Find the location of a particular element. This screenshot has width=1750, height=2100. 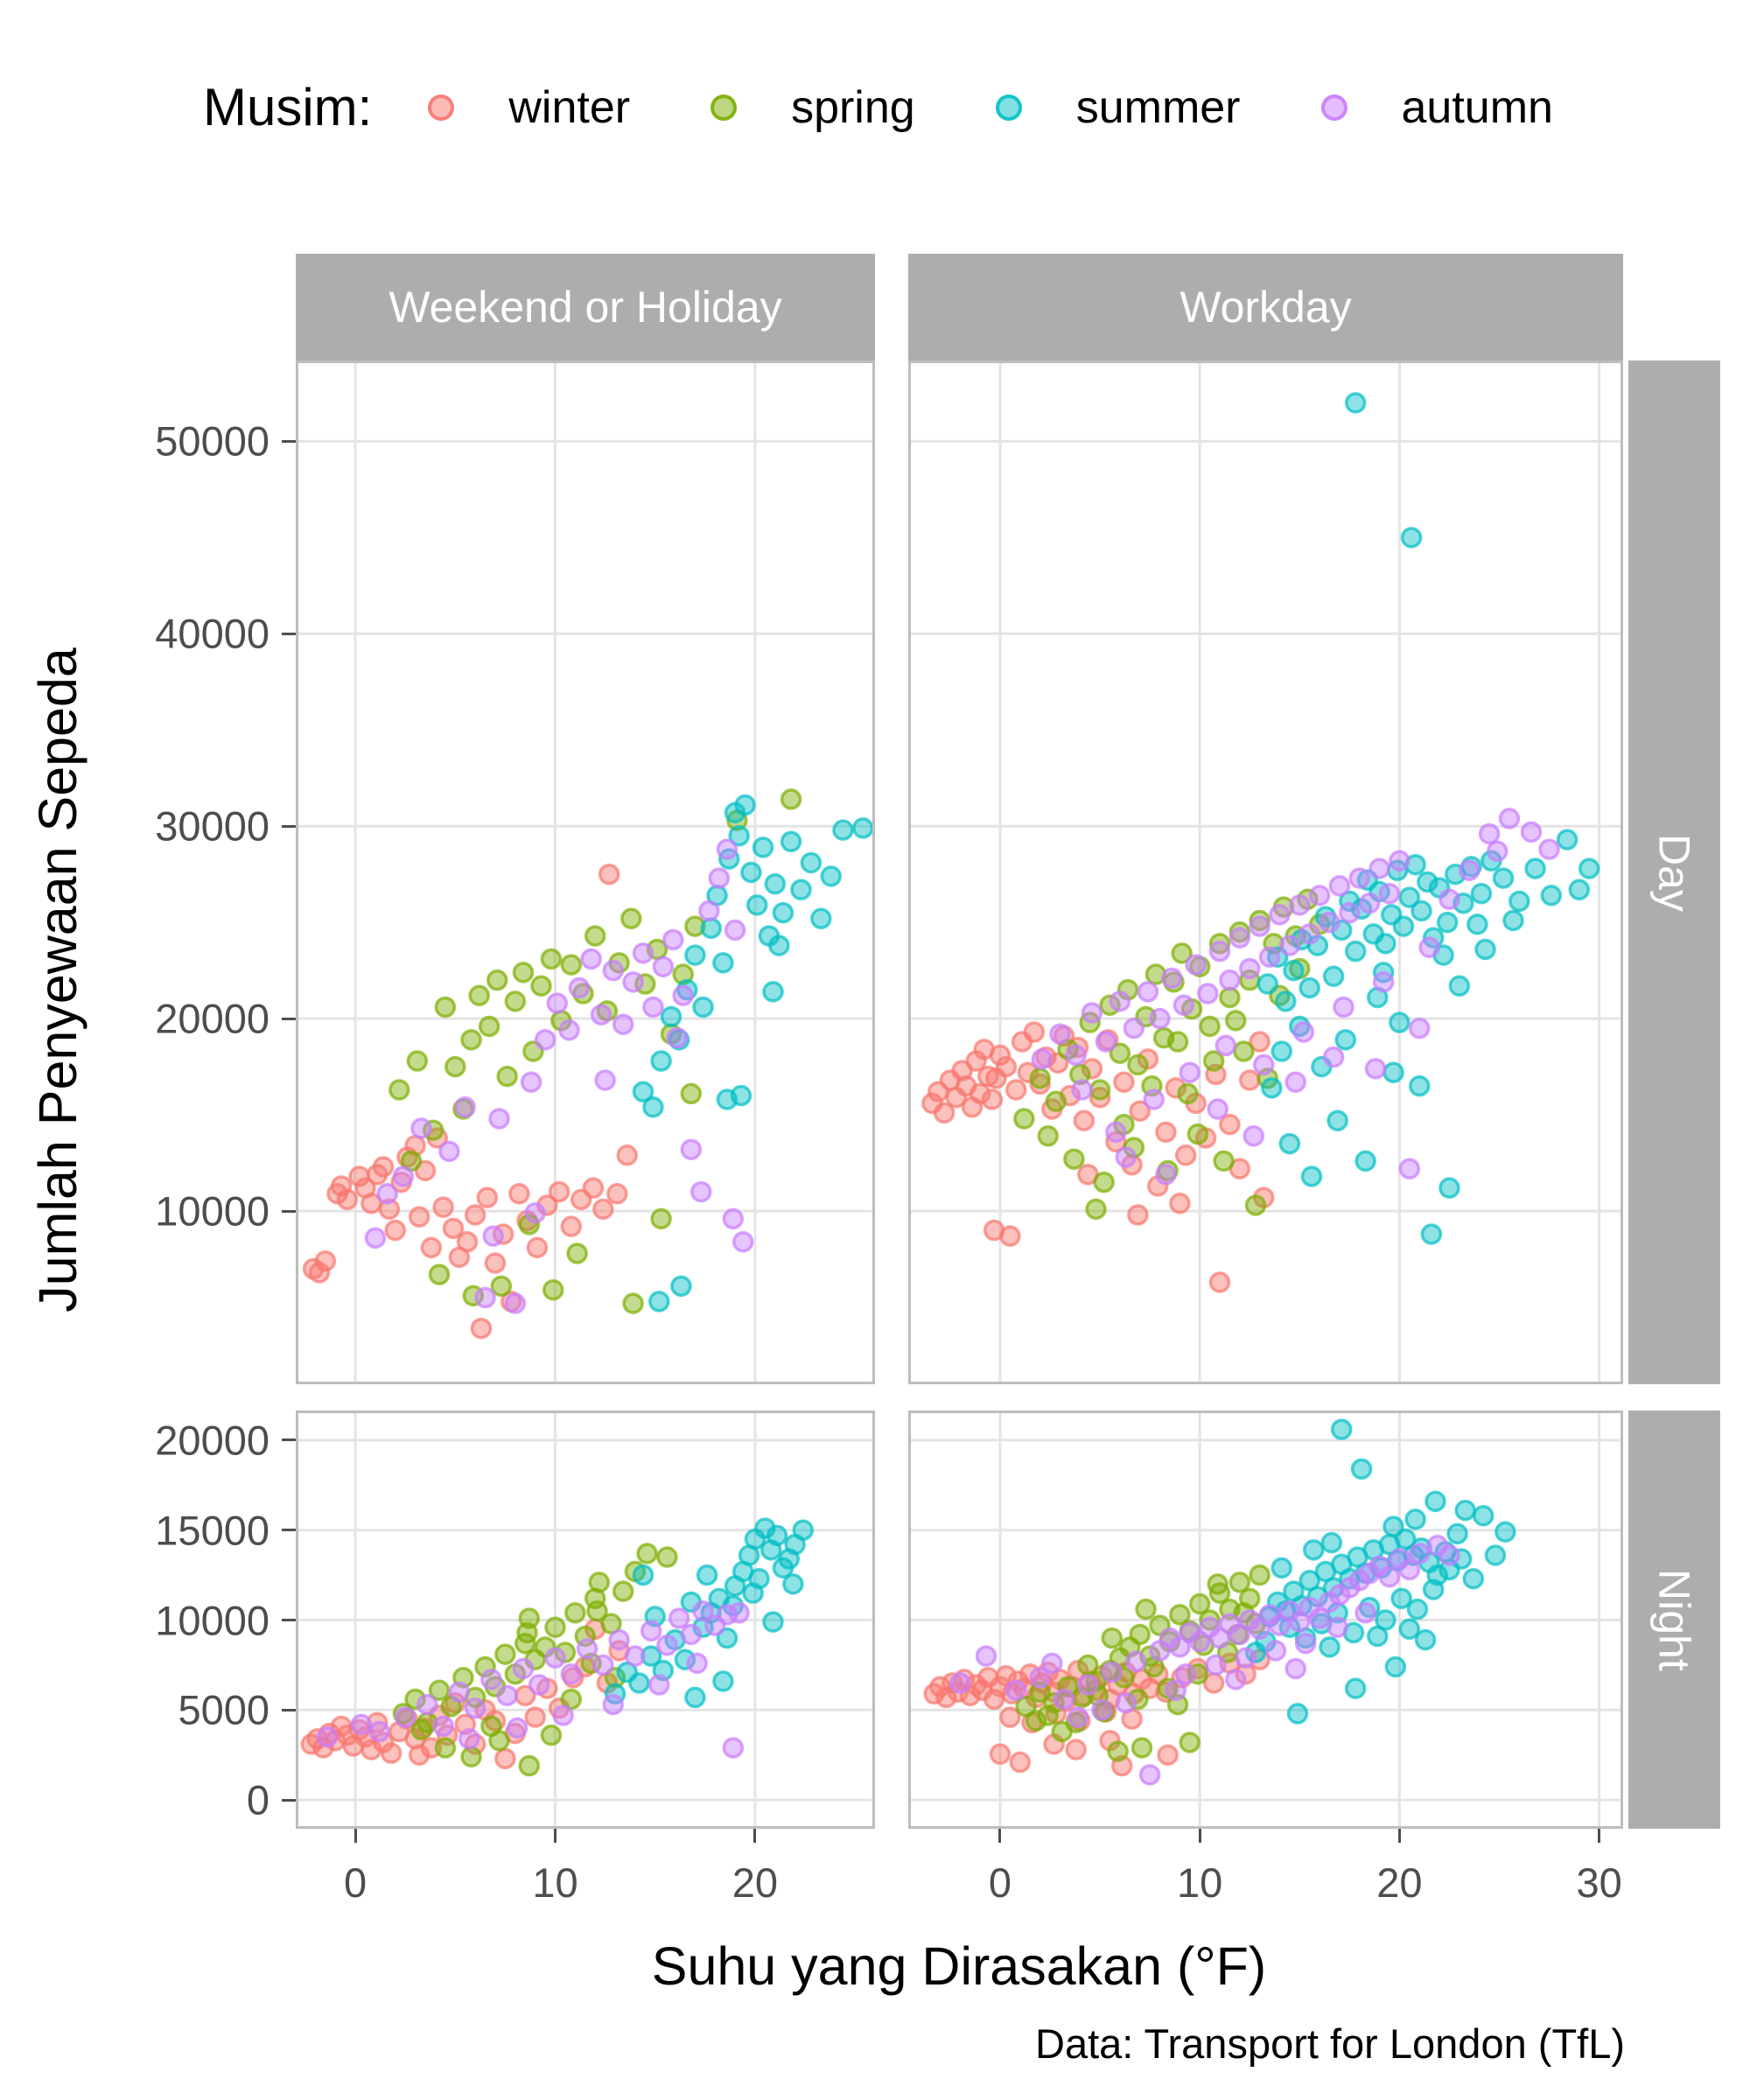

legend-label: spring is located at coordinates (853, 107).